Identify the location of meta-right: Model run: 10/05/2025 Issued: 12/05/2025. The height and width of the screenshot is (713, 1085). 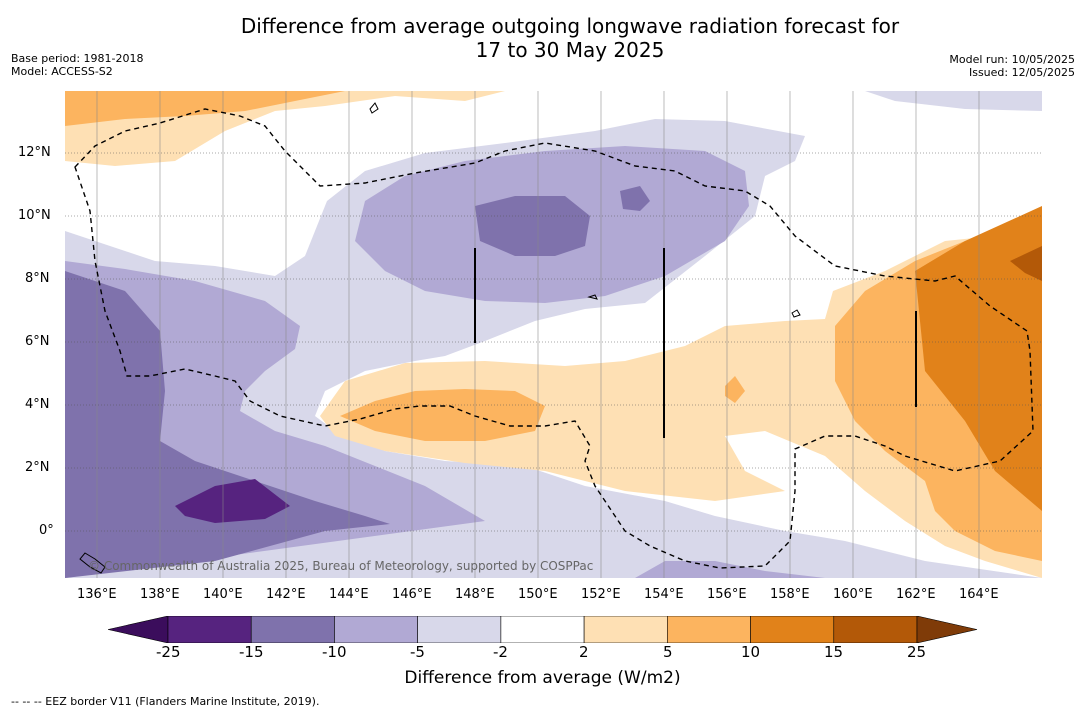
(1012, 66).